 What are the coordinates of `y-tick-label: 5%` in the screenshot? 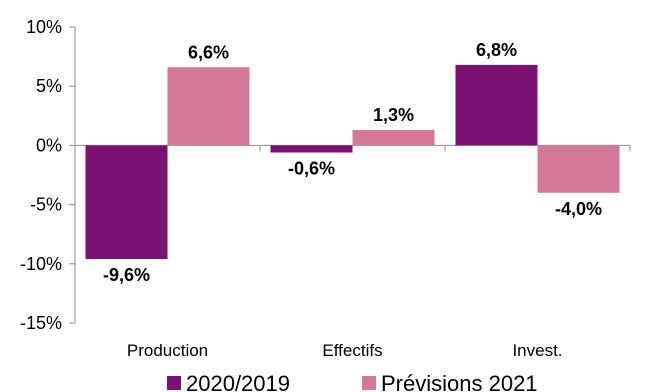 It's located at (49, 86).